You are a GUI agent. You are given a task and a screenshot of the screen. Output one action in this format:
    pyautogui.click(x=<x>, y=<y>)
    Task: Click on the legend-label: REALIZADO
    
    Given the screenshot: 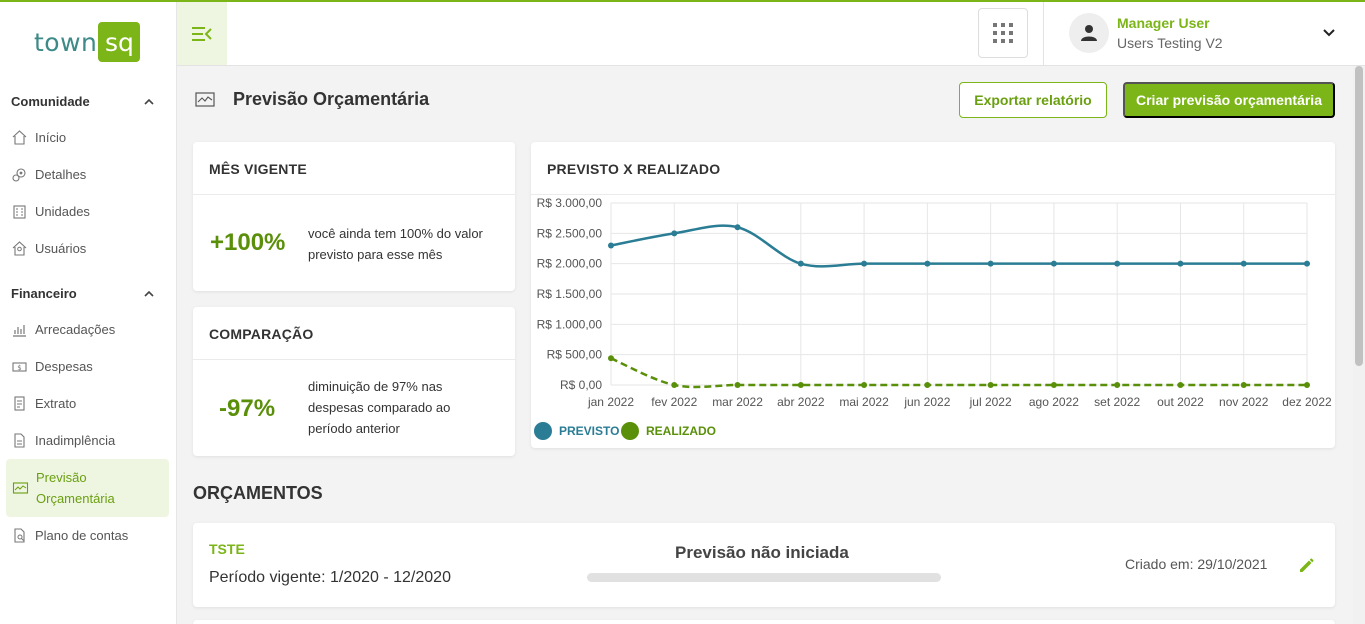 What is the action you would take?
    pyautogui.click(x=681, y=431)
    